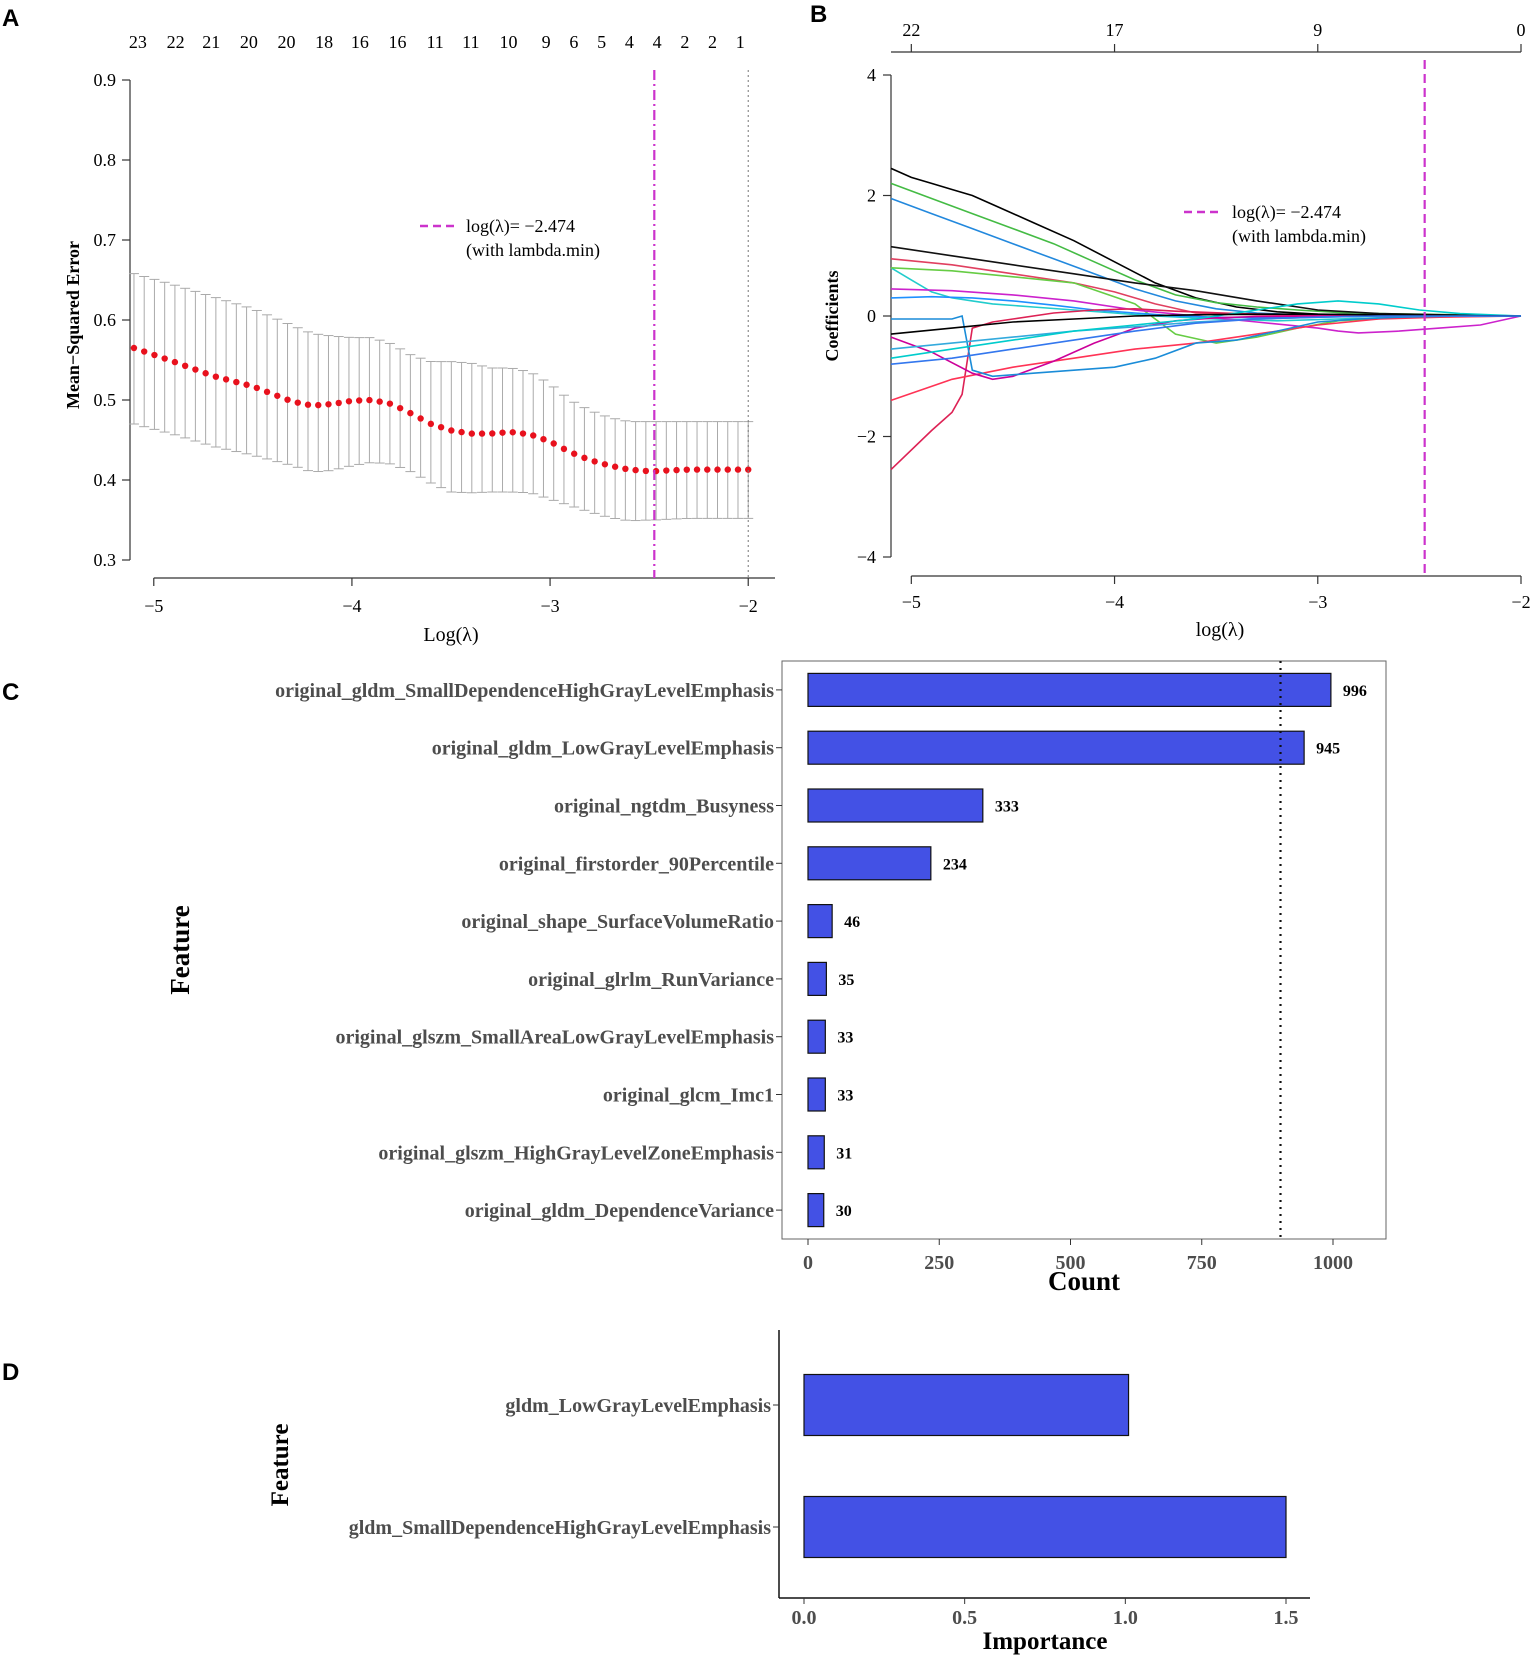 The width and height of the screenshot is (1533, 1655). I want to click on b-x-tick-label: −5, so click(911, 602).